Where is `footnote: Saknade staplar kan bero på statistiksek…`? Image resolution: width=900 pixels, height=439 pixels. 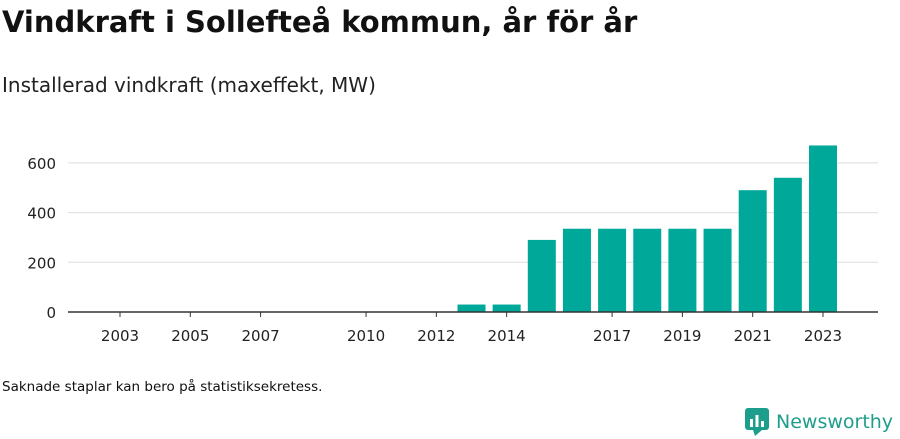
footnote: Saknade staplar kan bero på statistiksek… is located at coordinates (162, 387).